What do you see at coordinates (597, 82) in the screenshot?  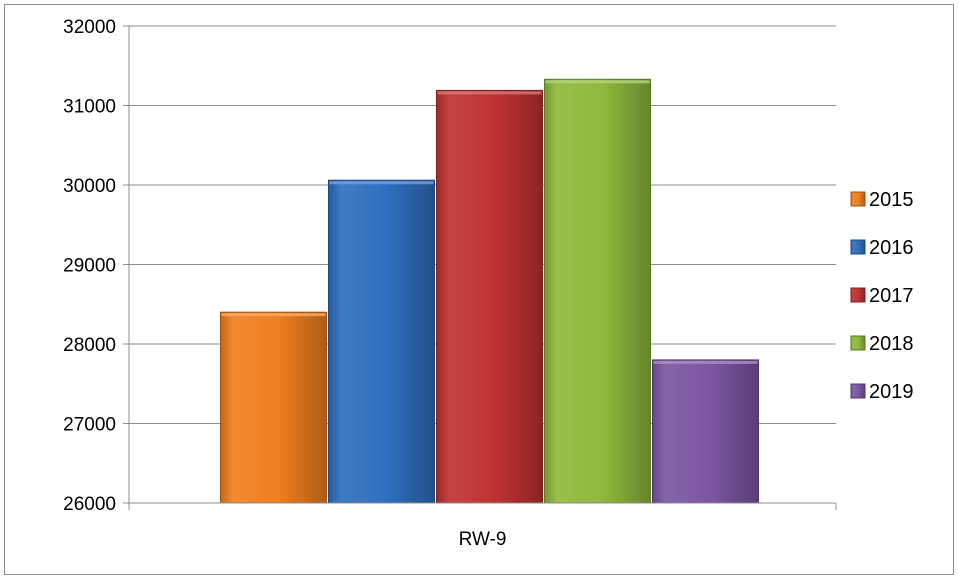 I see `bar-highlight-2018` at bounding box center [597, 82].